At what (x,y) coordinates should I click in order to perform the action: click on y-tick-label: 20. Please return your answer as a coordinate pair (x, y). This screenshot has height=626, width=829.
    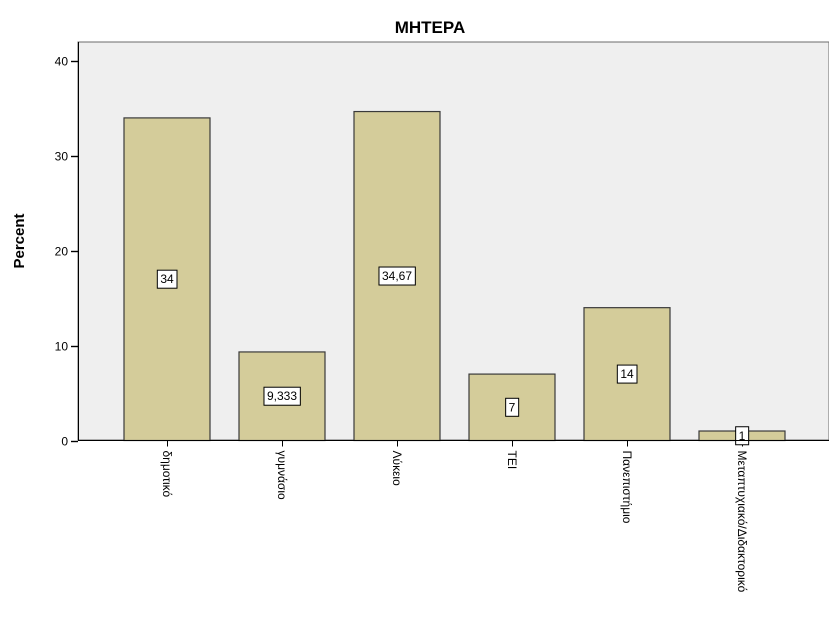
    Looking at the image, I should click on (62, 252).